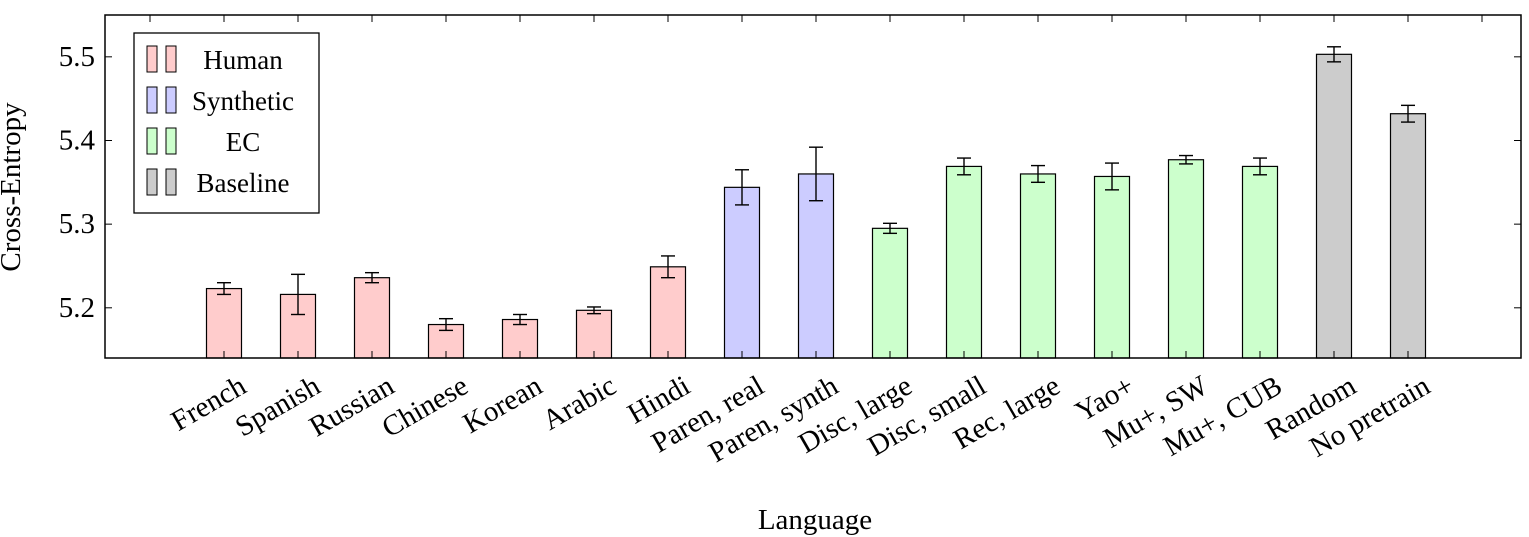 This screenshot has height=537, width=1529. Describe the element at coordinates (1112, 267) in the screenshot. I see `bar-yao-` at that location.